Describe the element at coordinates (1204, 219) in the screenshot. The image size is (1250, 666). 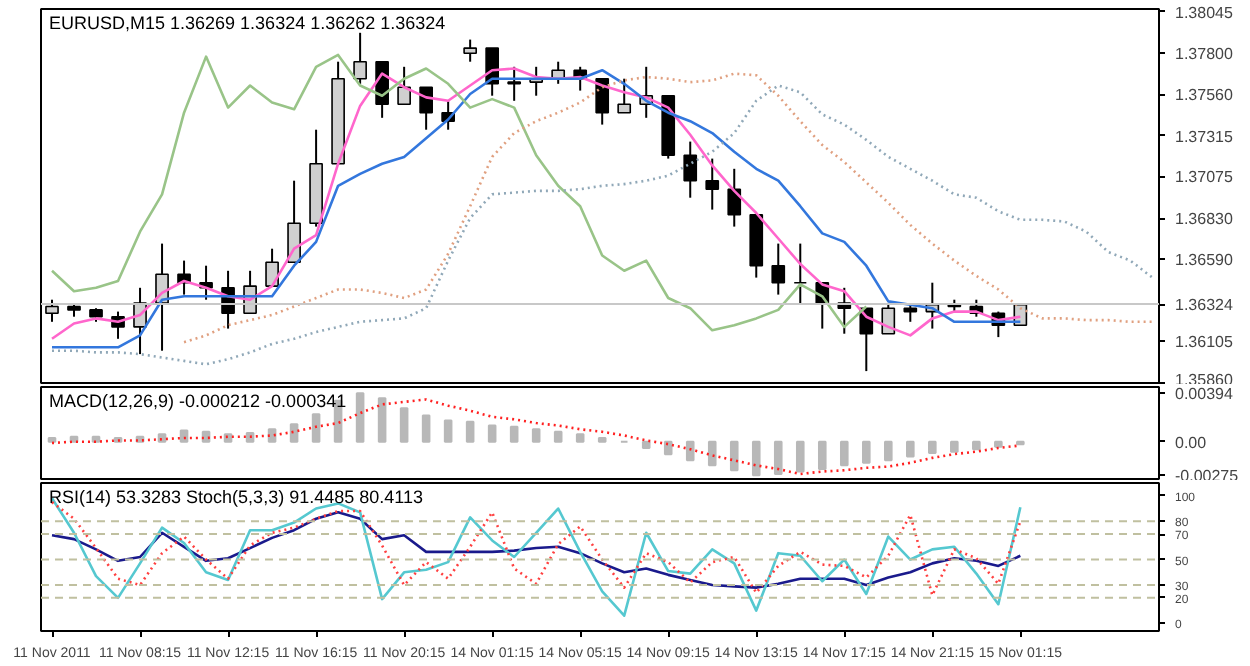
I see `y-tick-label: 1.36830` at that location.